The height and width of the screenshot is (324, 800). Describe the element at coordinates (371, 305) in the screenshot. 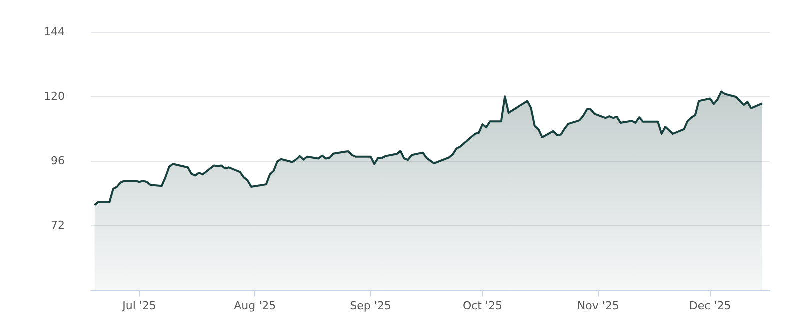

I see `x-tick-label: Sep '25` at that location.